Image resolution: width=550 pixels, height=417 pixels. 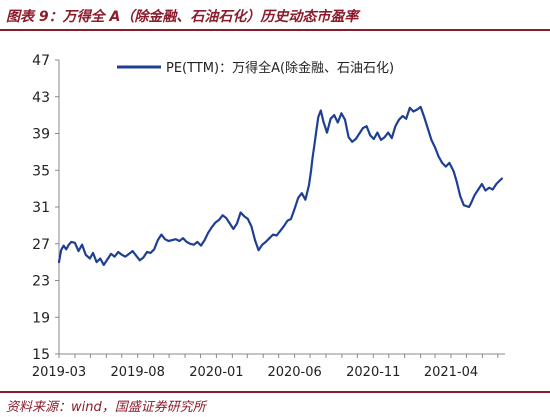 What do you see at coordinates (41, 171) in the screenshot?
I see `y-tick-label: 35` at bounding box center [41, 171].